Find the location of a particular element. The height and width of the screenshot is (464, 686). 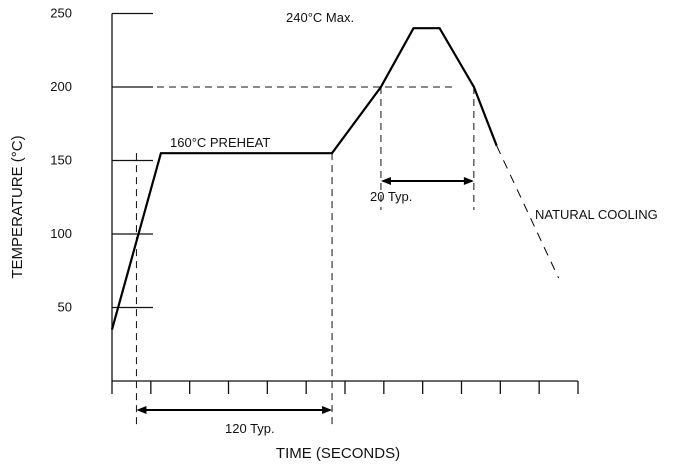

y-tick-label: 150 is located at coordinates (61, 160).